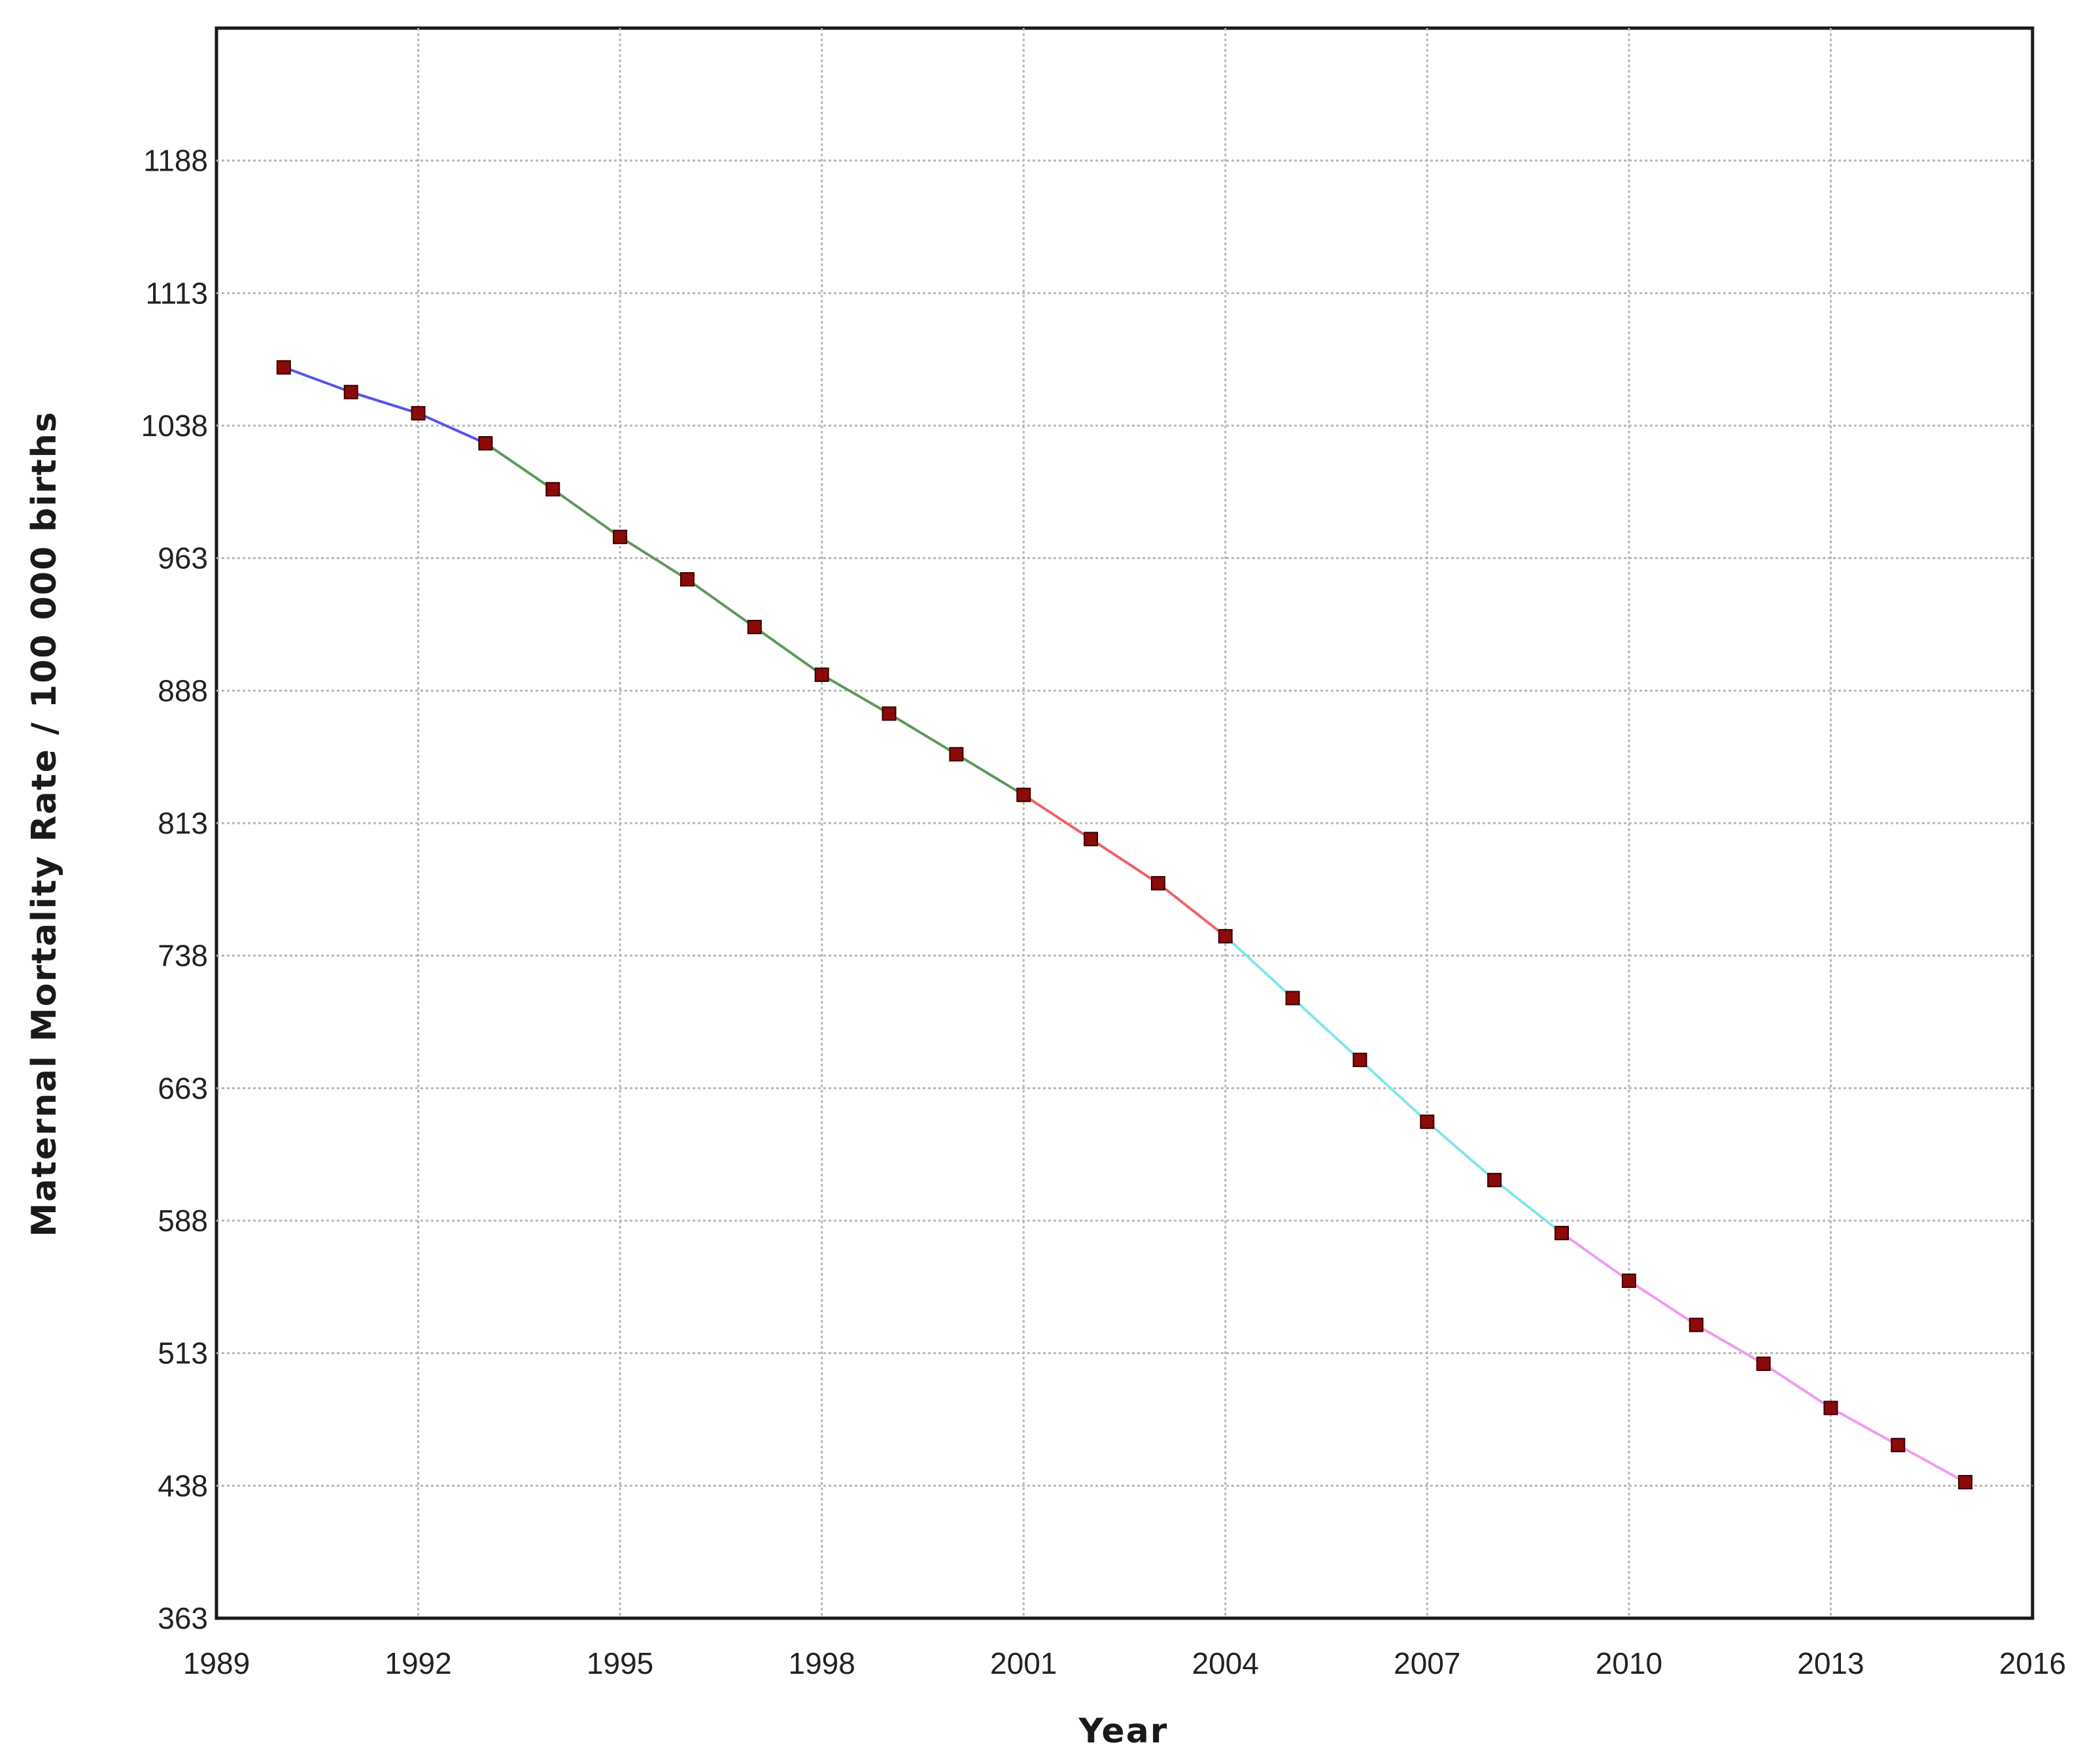 This screenshot has width=2077, height=1764. What do you see at coordinates (183, 823) in the screenshot?
I see `y-tick-label: 813` at bounding box center [183, 823].